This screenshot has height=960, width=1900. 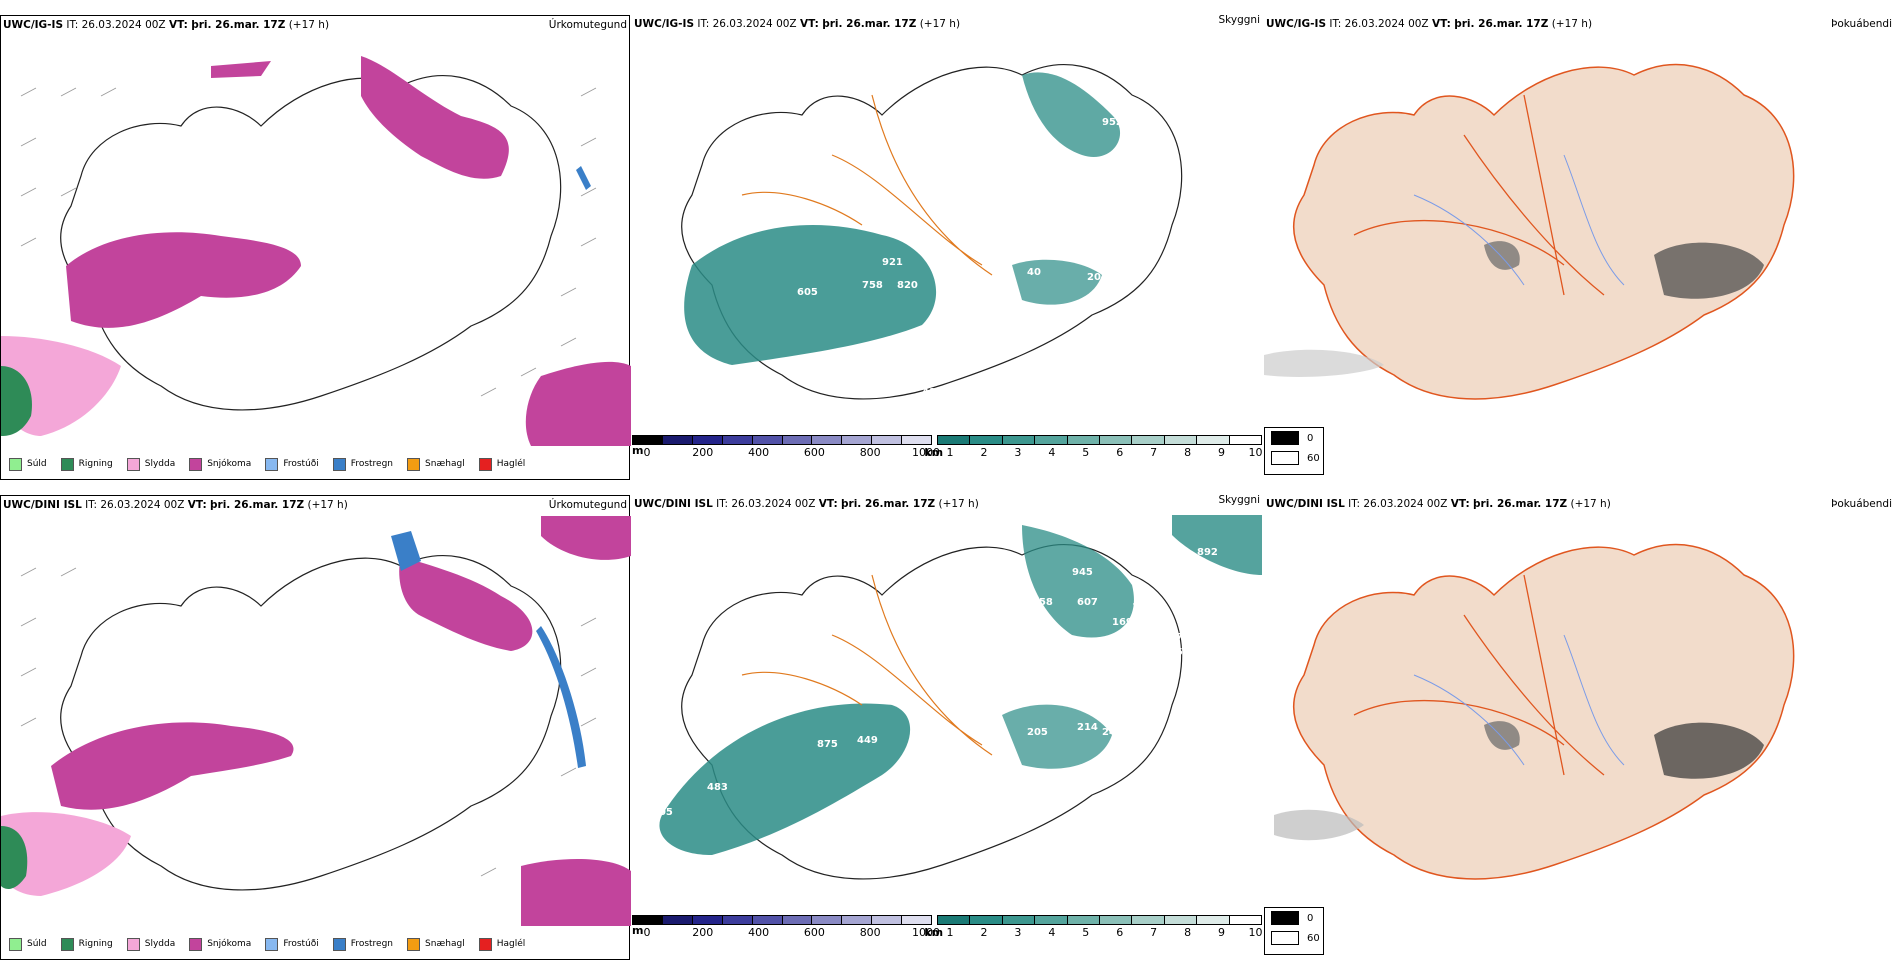 I want to click on legend-label: Frostúði, so click(x=301, y=464).